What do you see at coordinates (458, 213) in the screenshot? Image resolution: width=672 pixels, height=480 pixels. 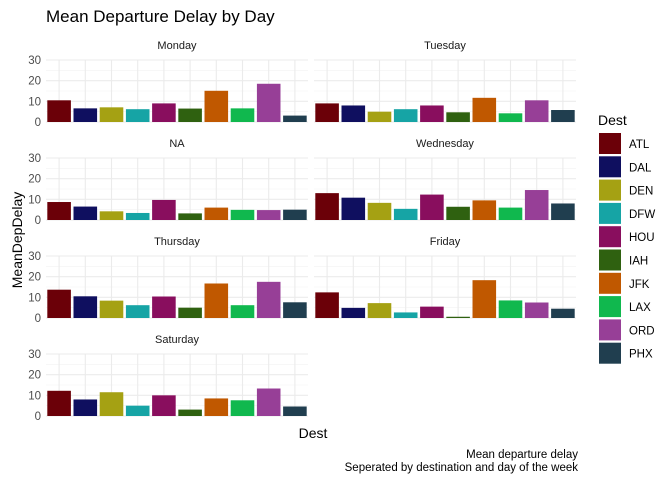 I see `bar-wednesday-iah` at bounding box center [458, 213].